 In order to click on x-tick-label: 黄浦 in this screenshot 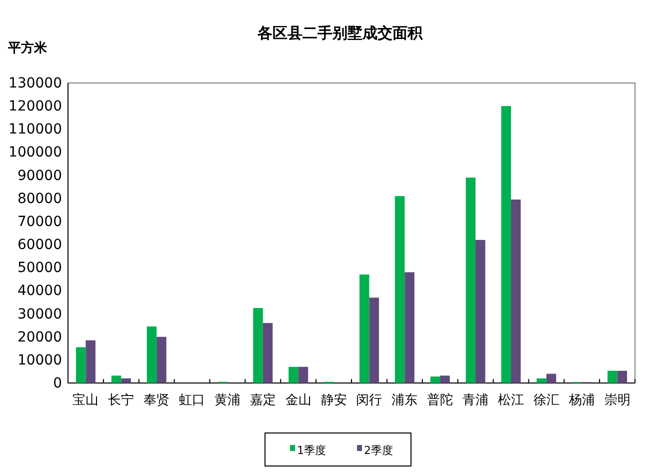, I will do `click(227, 400)`.